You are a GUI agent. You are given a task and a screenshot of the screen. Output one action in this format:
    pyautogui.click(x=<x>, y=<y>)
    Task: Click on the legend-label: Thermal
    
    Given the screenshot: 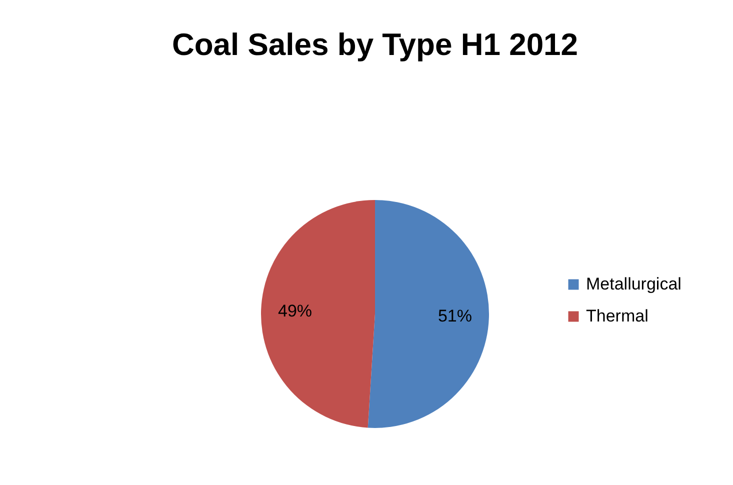 What is the action you would take?
    pyautogui.click(x=617, y=316)
    